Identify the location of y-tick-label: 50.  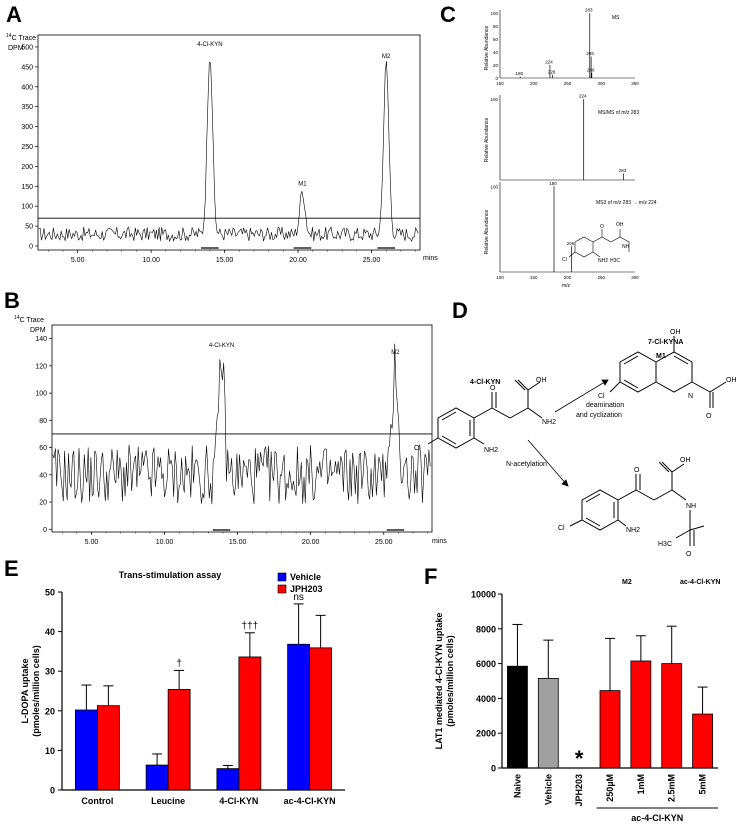
(29, 227).